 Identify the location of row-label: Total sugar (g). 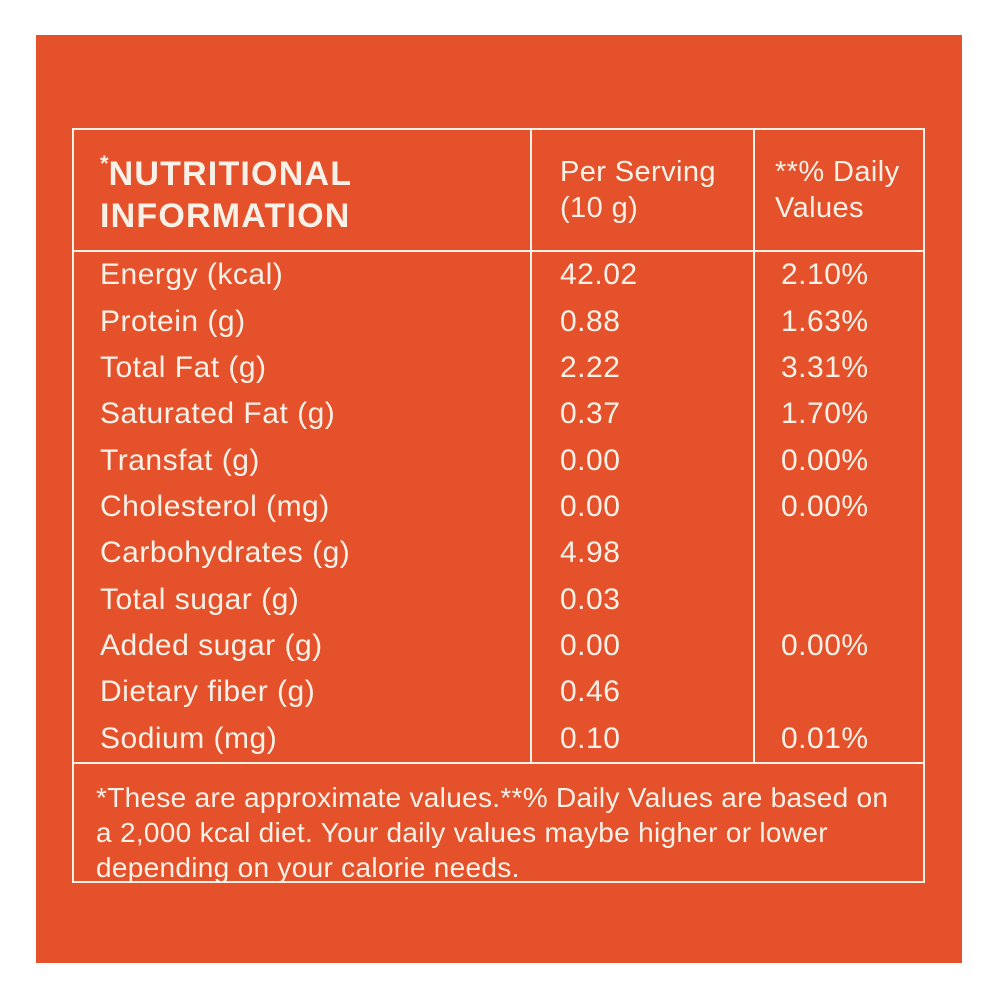
(200, 599).